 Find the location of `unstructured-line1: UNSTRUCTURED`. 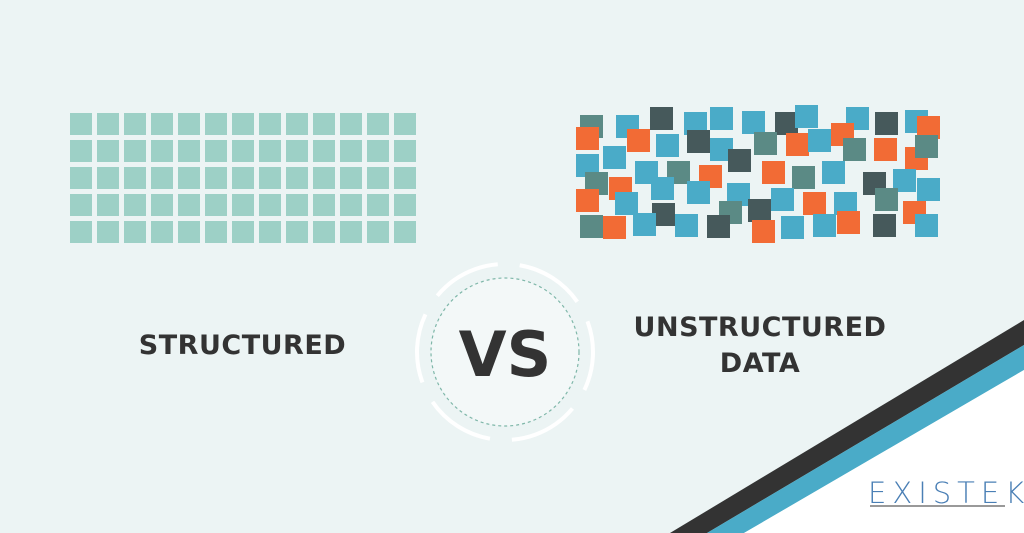

unstructured-line1: UNSTRUCTURED is located at coordinates (760, 327).